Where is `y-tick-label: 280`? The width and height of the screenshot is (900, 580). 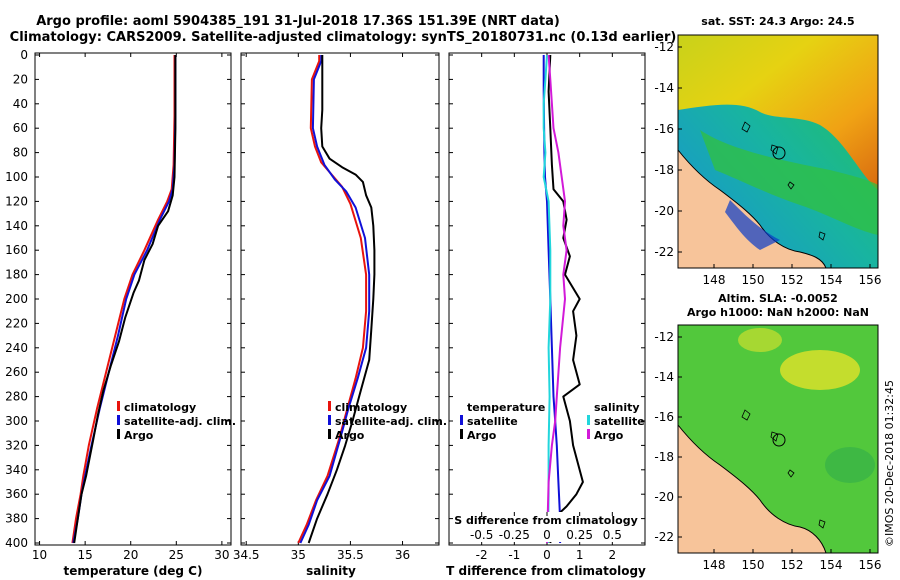
y-tick-label: 280 is located at coordinates (16, 397).